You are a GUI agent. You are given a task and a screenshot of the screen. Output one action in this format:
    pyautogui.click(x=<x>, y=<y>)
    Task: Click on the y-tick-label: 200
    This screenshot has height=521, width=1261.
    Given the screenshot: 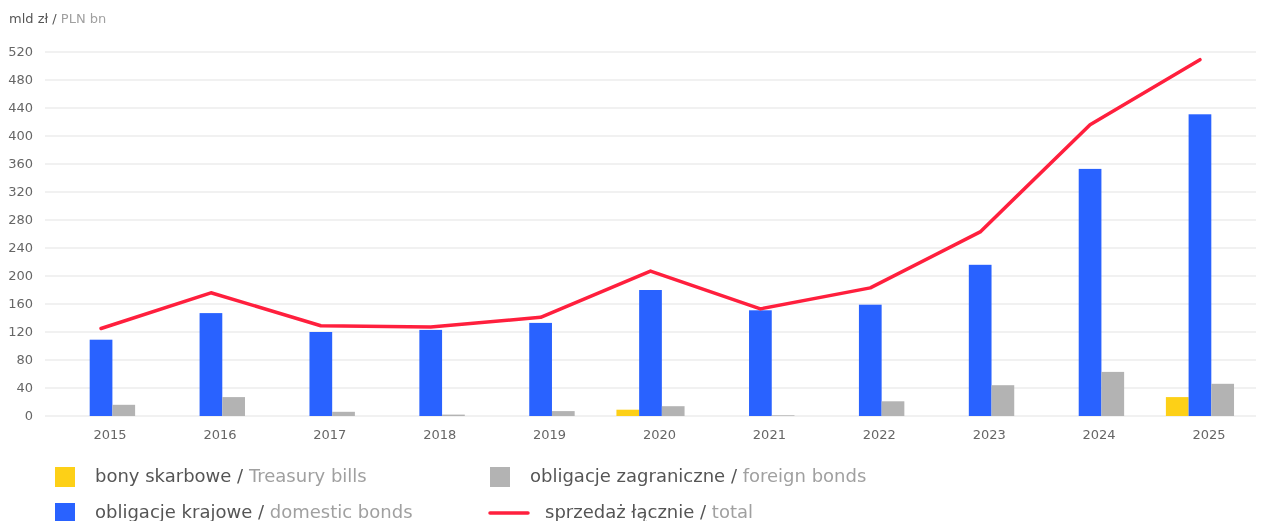 What is the action you would take?
    pyautogui.click(x=20, y=275)
    